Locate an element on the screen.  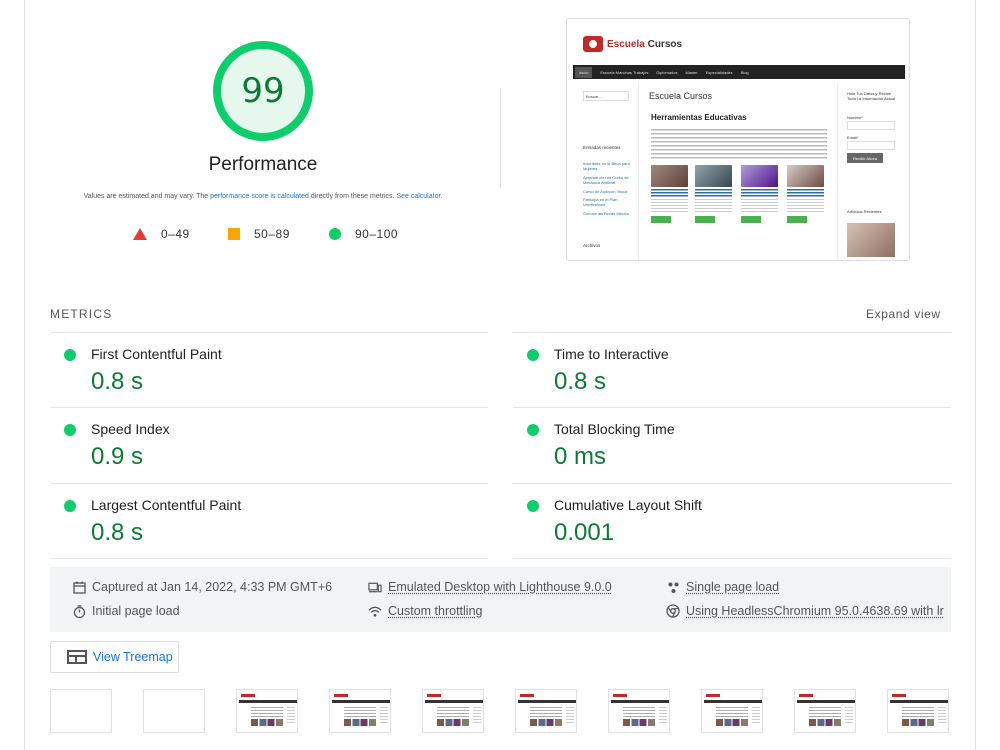
custom-throttling: Custom throttling is located at coordinates (425, 611).